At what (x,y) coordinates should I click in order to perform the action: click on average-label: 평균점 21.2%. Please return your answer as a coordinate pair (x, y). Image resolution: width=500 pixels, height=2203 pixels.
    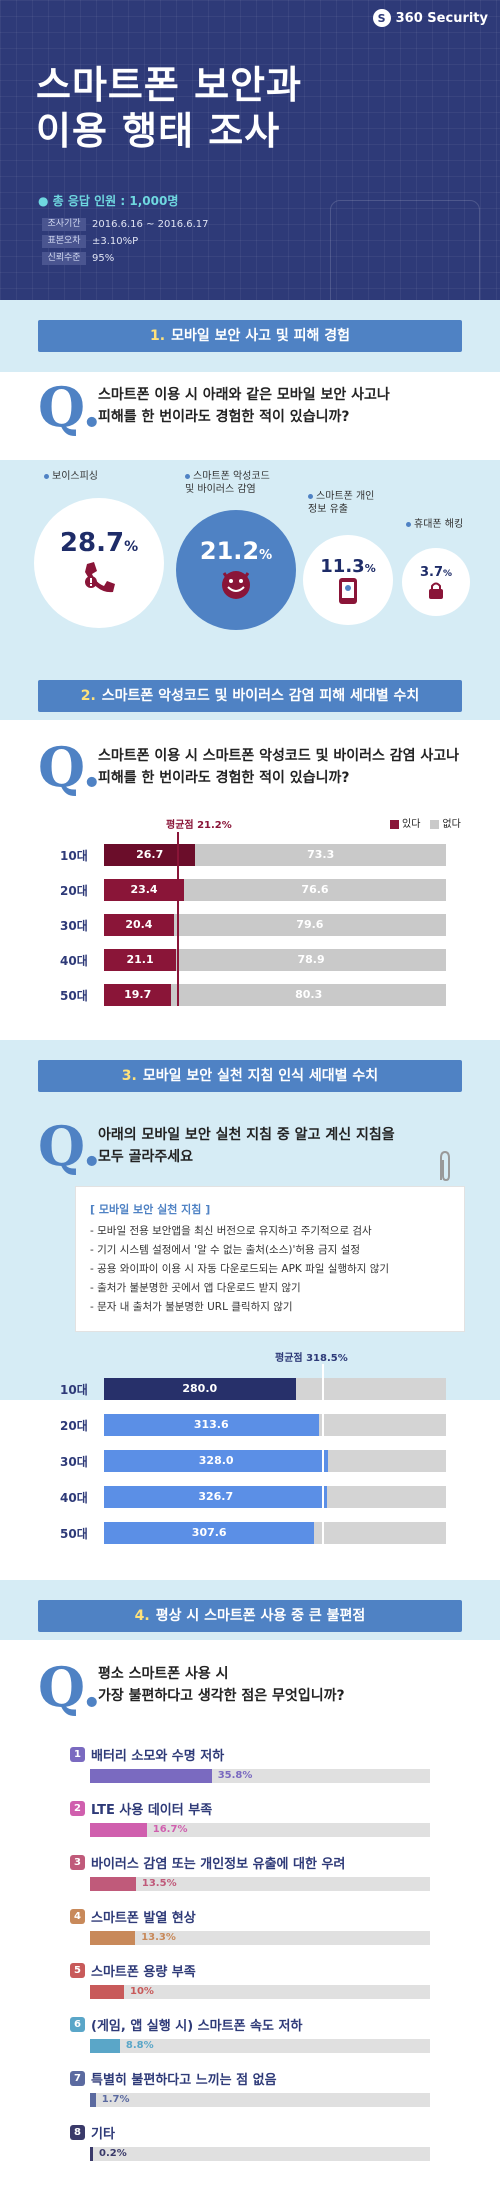
    Looking at the image, I should click on (199, 825).